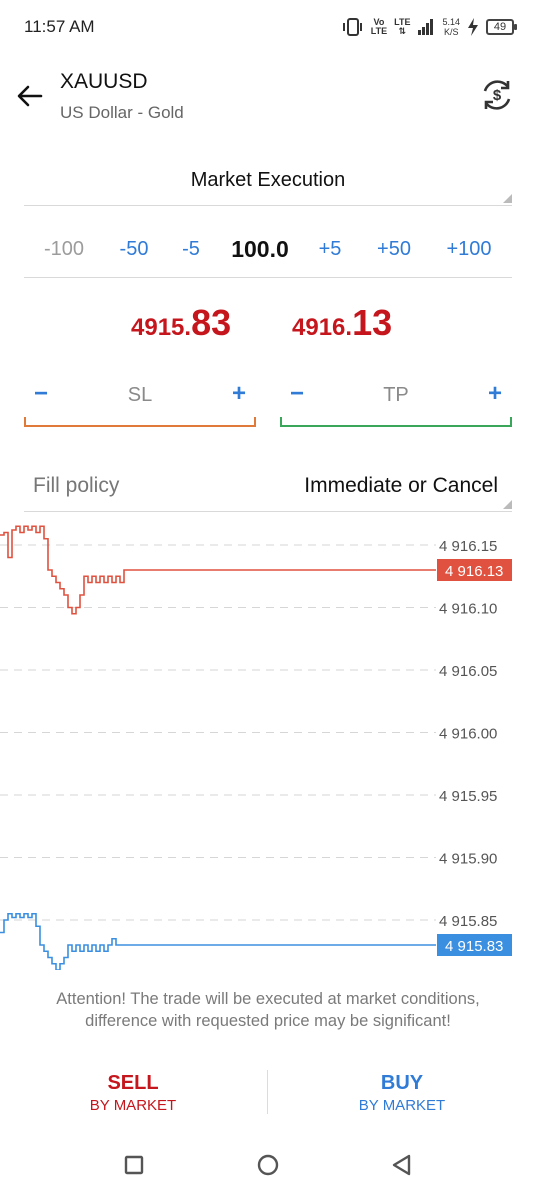  Describe the element at coordinates (379, 22) in the screenshot. I see `volte-top: Vo` at that location.